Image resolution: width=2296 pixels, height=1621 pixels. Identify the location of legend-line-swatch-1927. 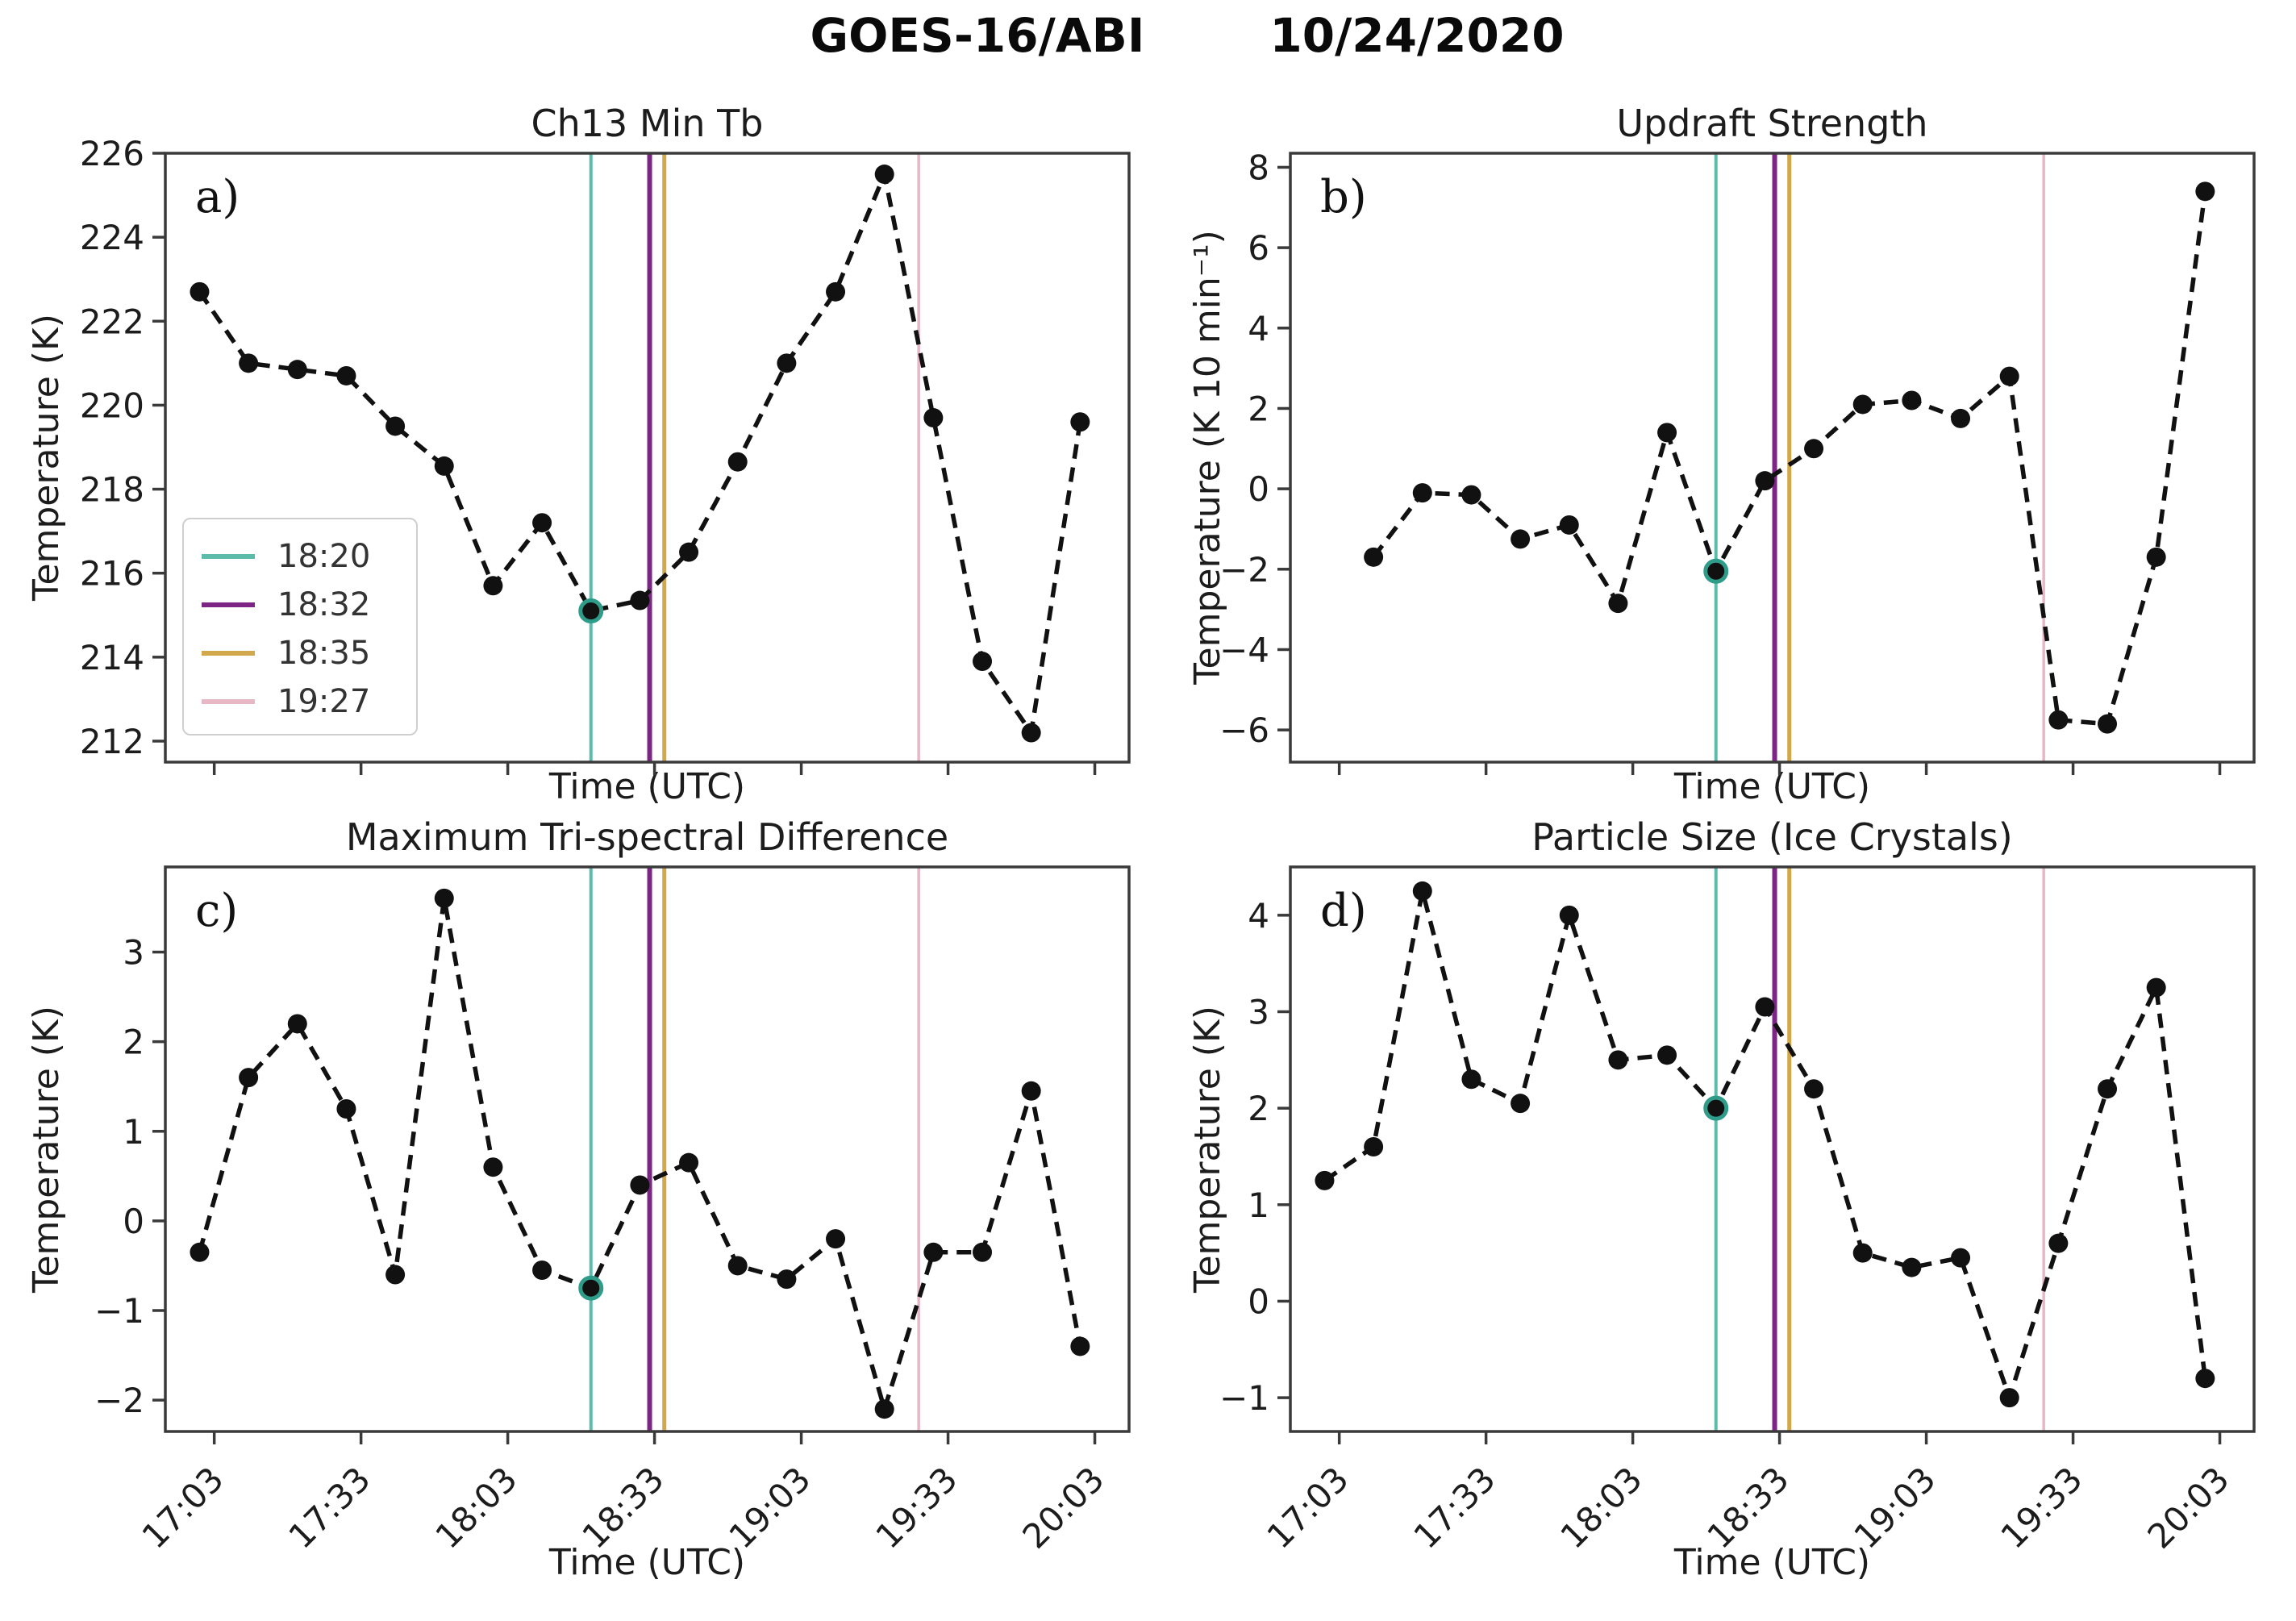
(228, 701).